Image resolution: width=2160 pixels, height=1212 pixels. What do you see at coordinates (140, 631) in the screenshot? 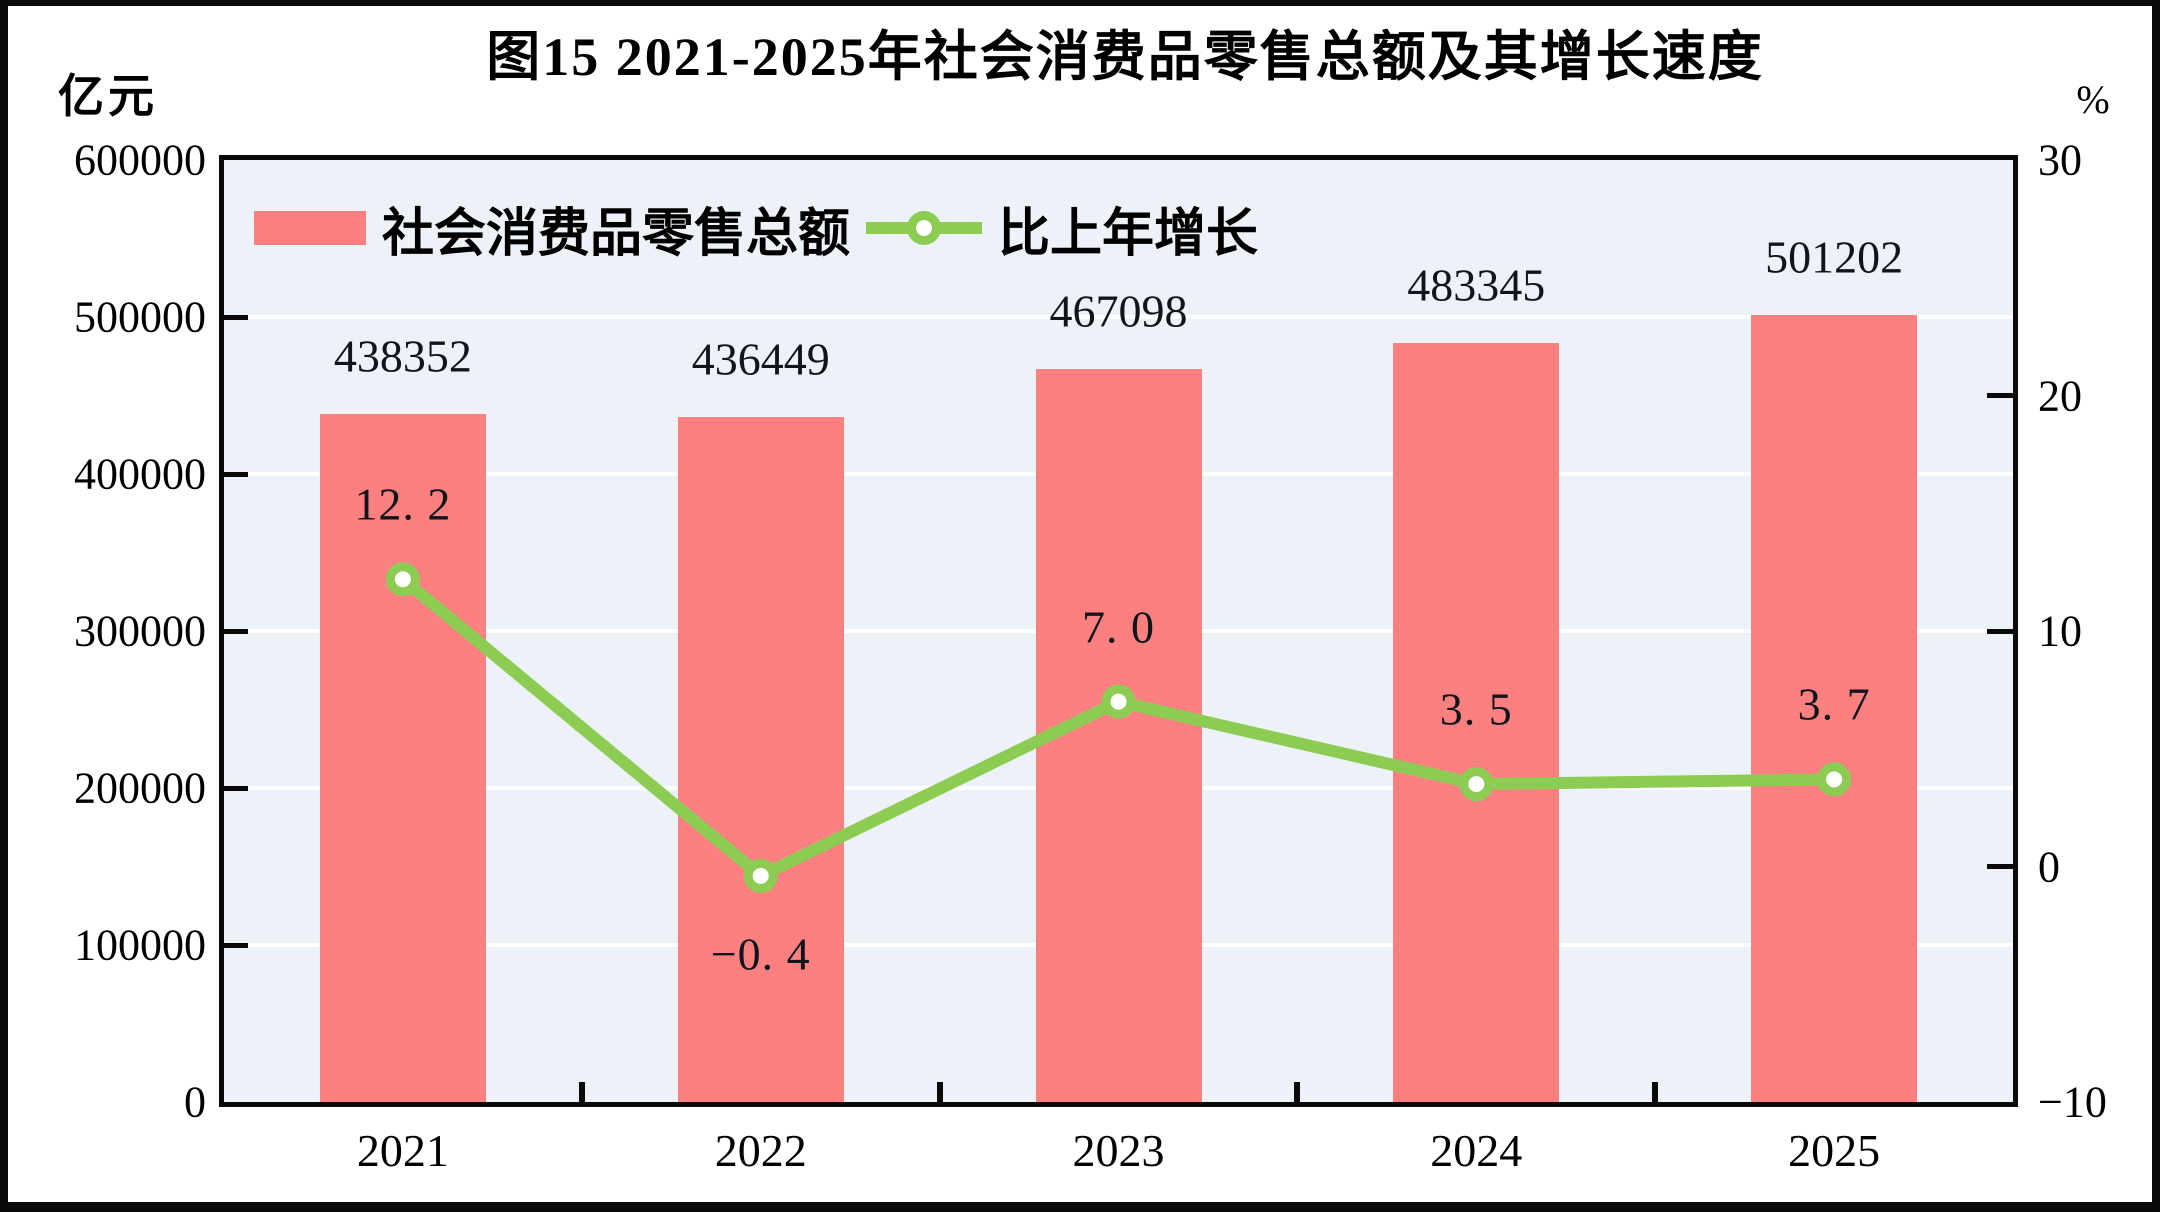
I see `left-axis-tick-label: 300000` at bounding box center [140, 631].